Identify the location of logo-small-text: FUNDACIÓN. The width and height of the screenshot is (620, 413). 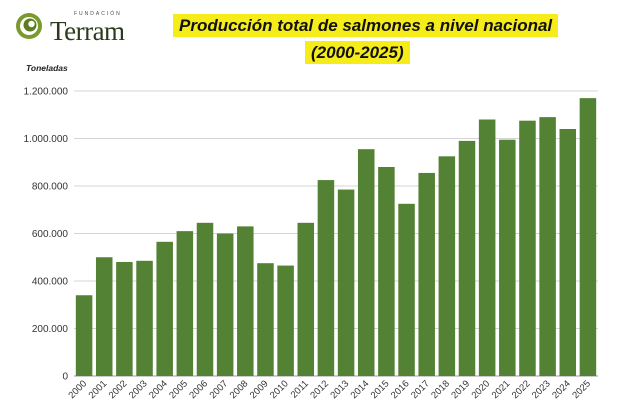
(98, 14).